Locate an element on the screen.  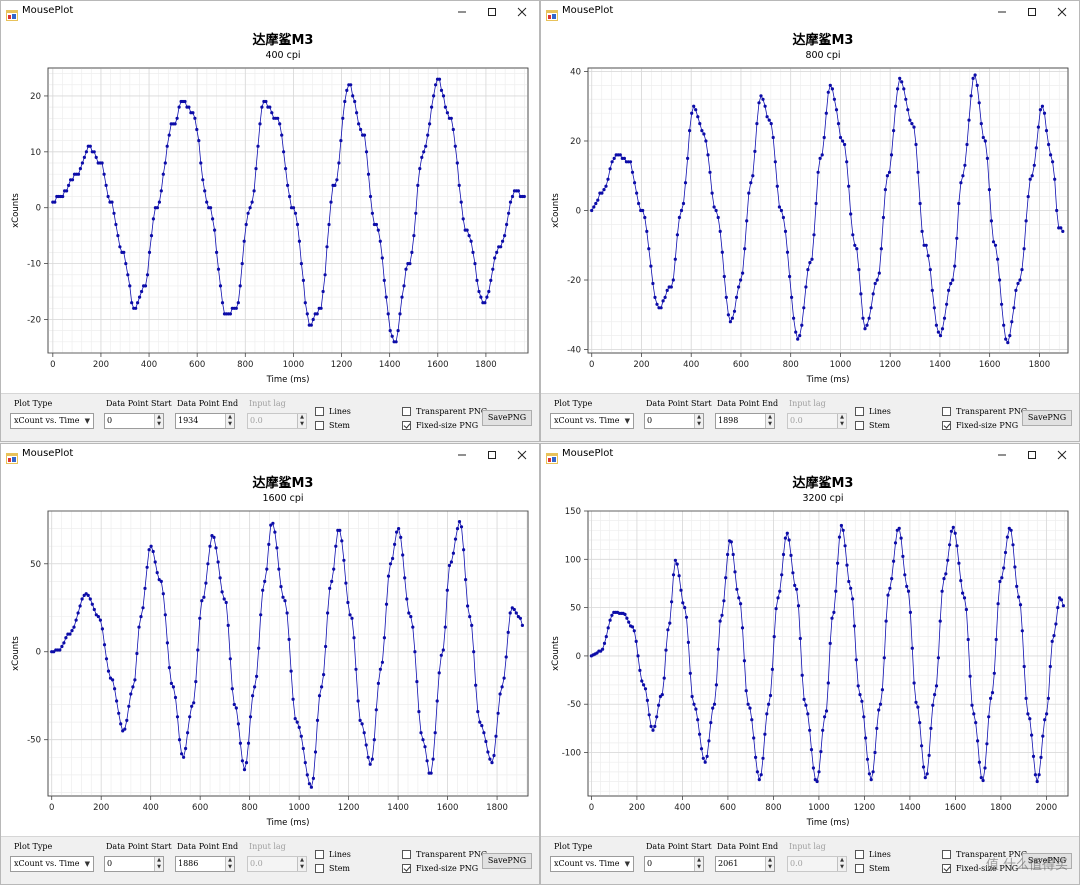
x-tick-label: 1200 is located at coordinates (890, 365).